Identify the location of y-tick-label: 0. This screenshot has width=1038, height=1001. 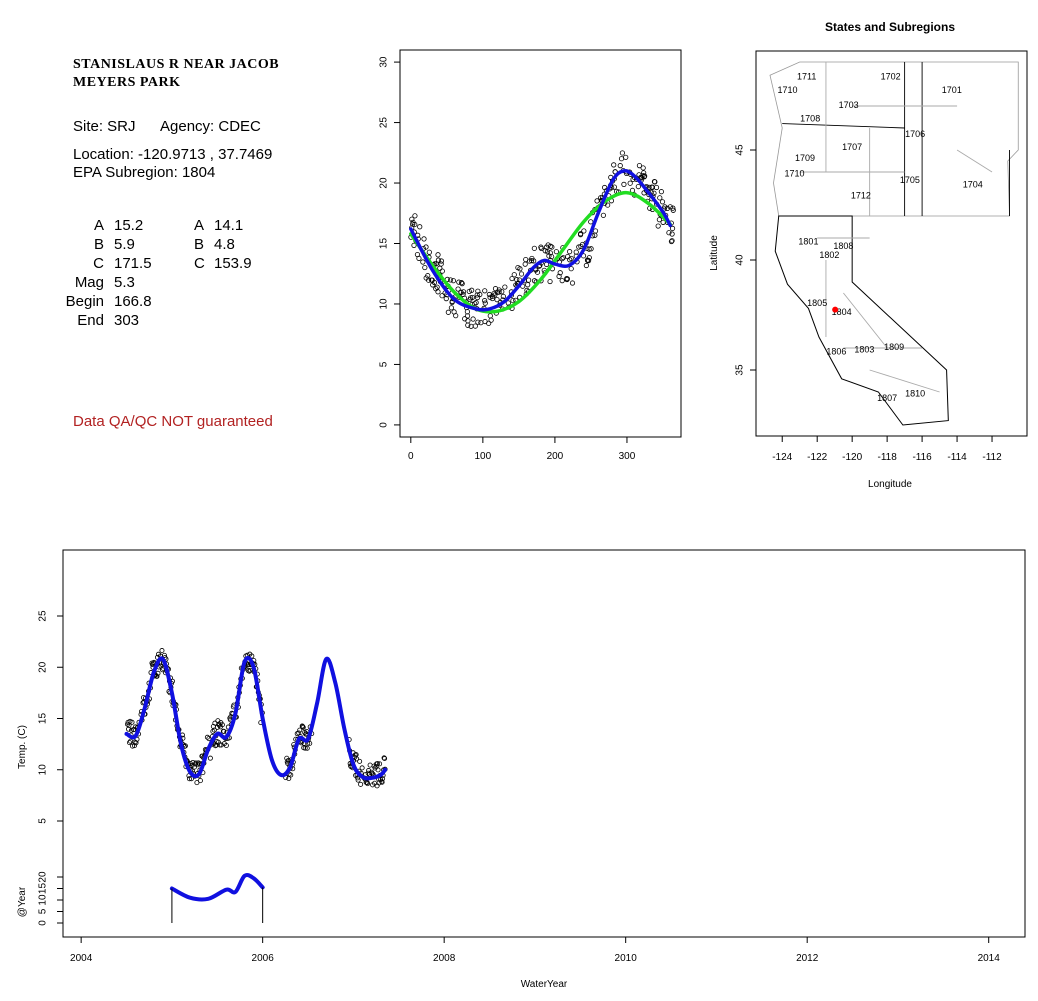
(384, 425).